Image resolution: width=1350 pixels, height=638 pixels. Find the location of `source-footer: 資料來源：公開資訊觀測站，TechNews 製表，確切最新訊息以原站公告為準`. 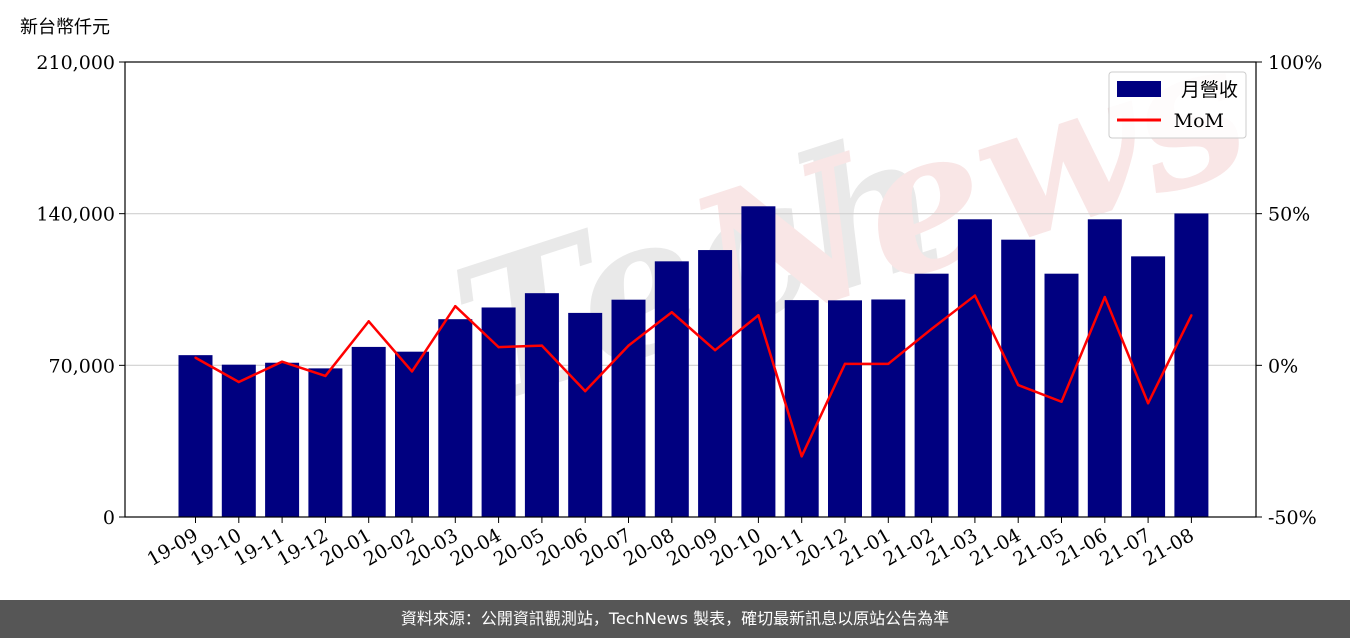

source-footer: 資料來源：公開資訊觀測站，TechNews 製表，確切最新訊息以原站公告為準 is located at coordinates (675, 619).